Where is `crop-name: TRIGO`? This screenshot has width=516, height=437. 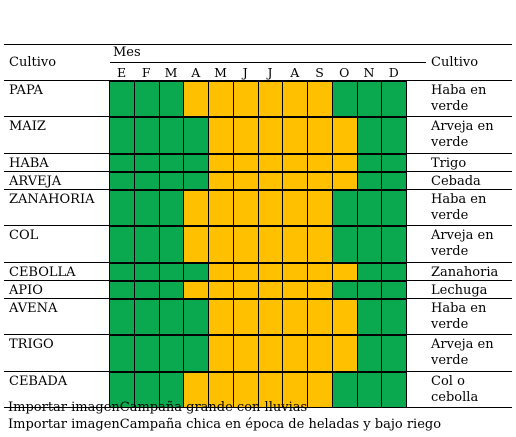
crop-name: TRIGO is located at coordinates (31, 344).